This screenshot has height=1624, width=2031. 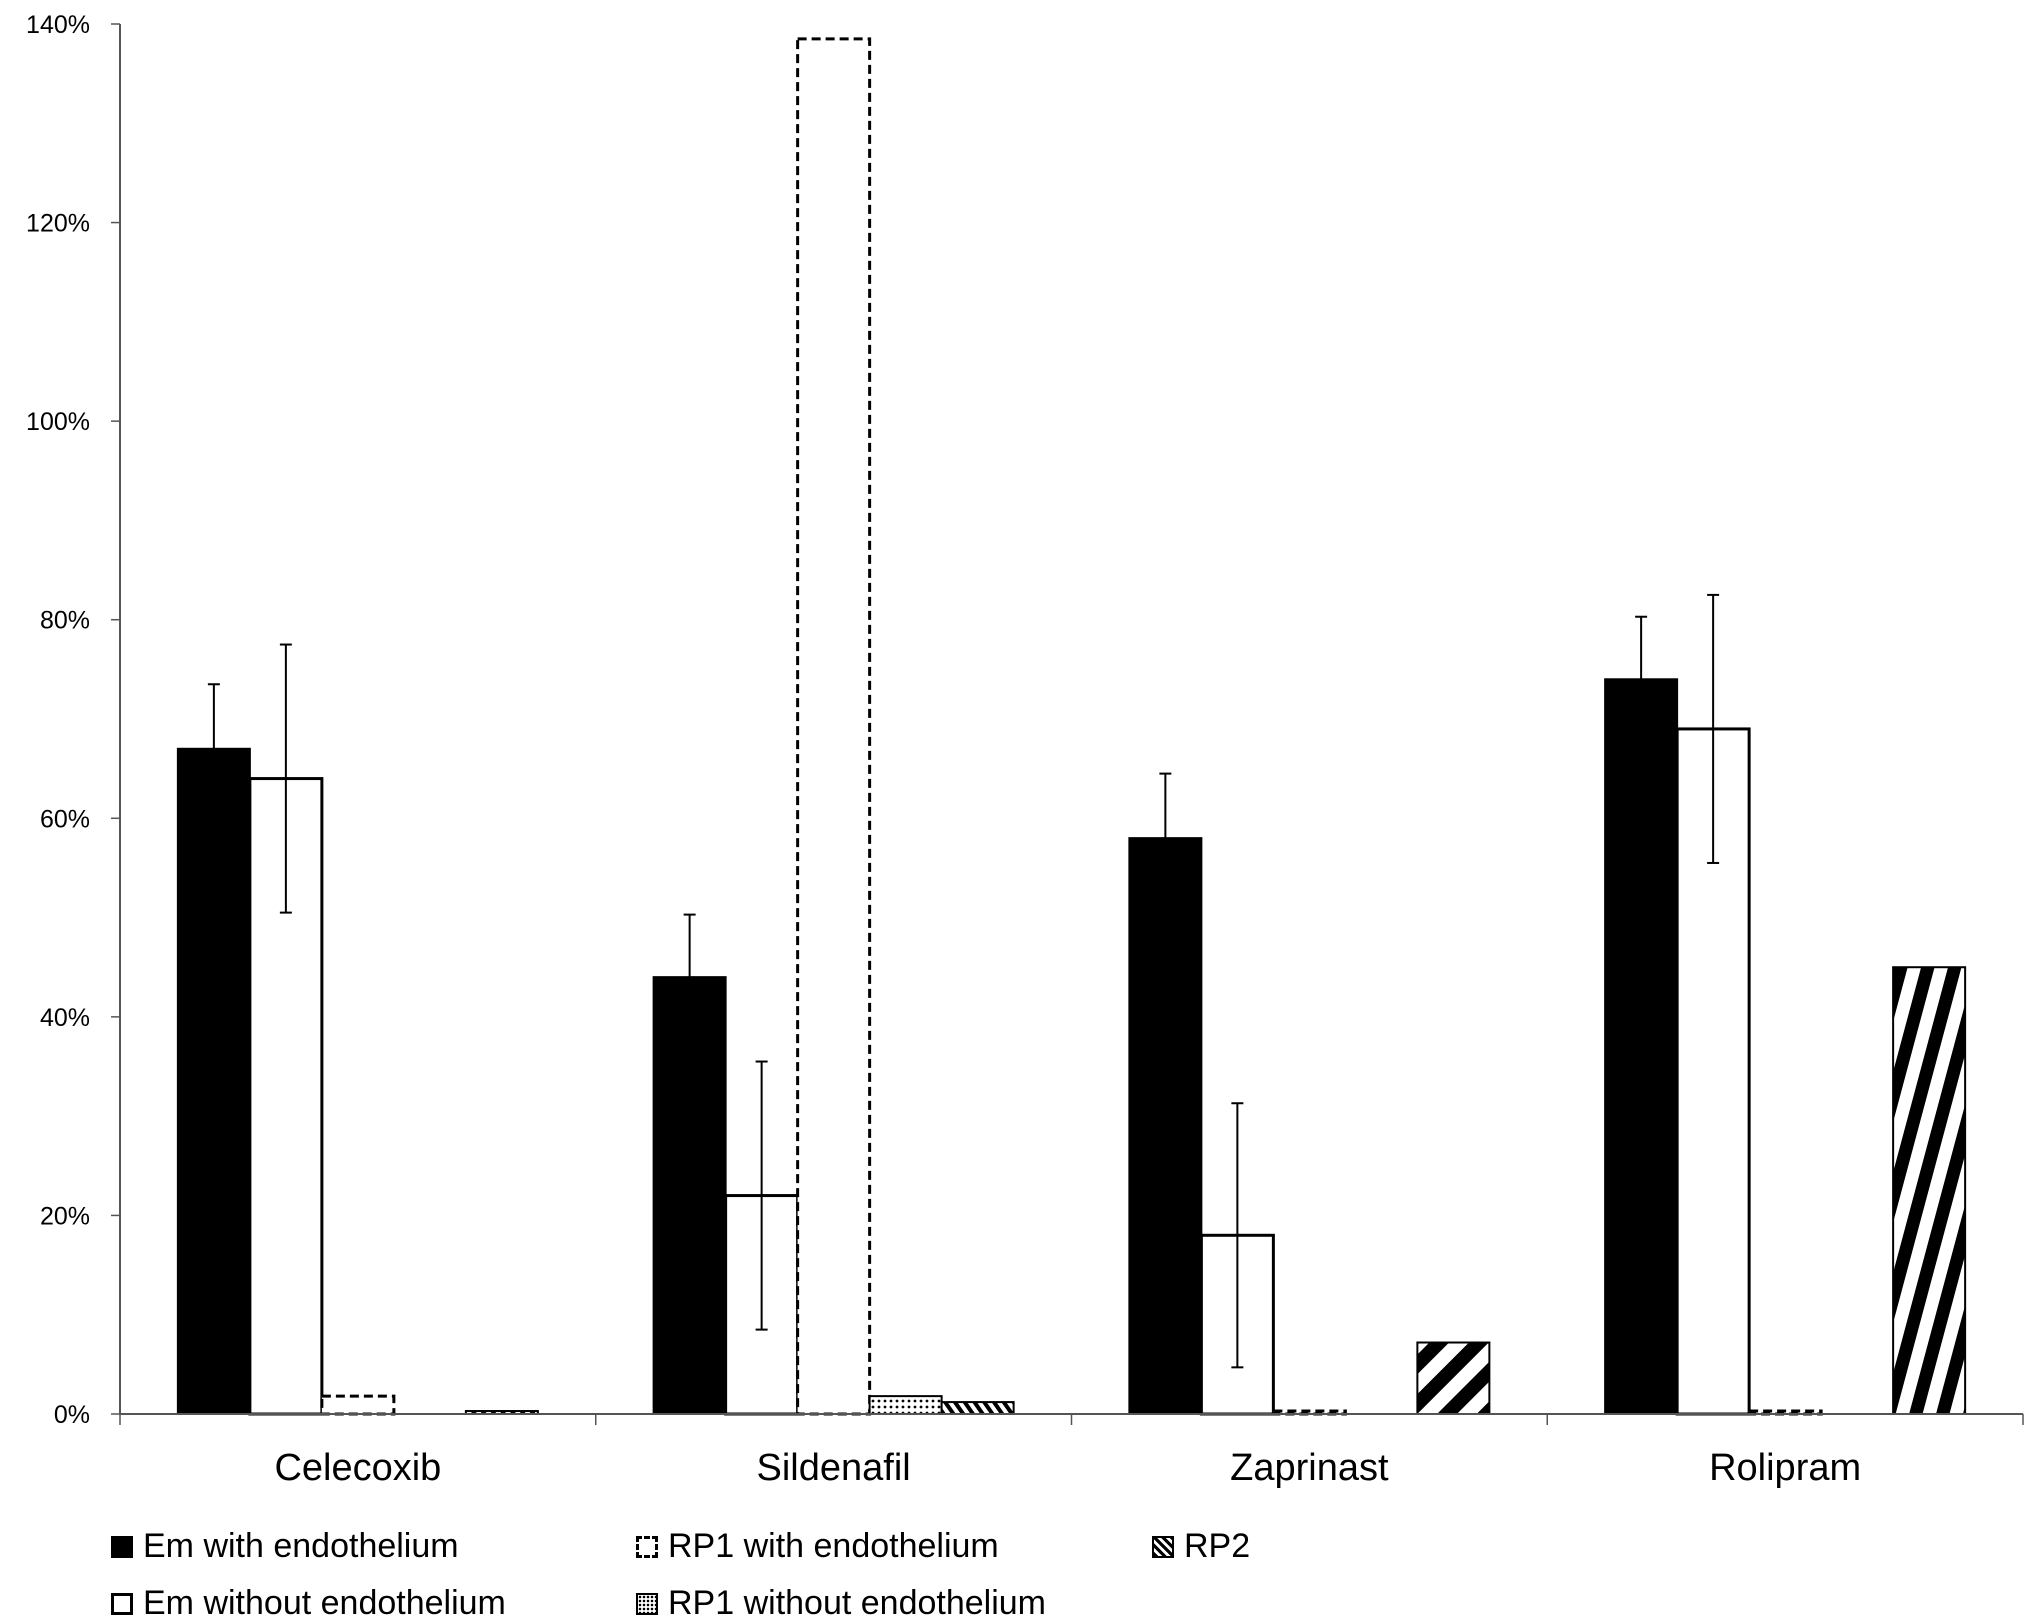 I want to click on legend-swatch-dotted, so click(x=647, y=1603).